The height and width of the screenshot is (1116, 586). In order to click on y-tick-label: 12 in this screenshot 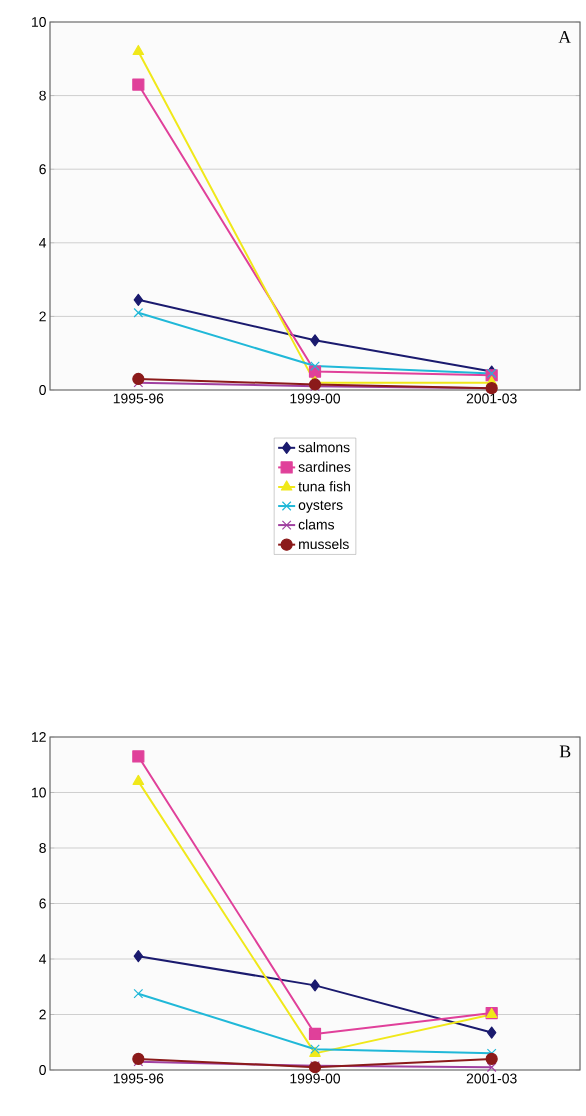, I will do `click(39, 737)`.